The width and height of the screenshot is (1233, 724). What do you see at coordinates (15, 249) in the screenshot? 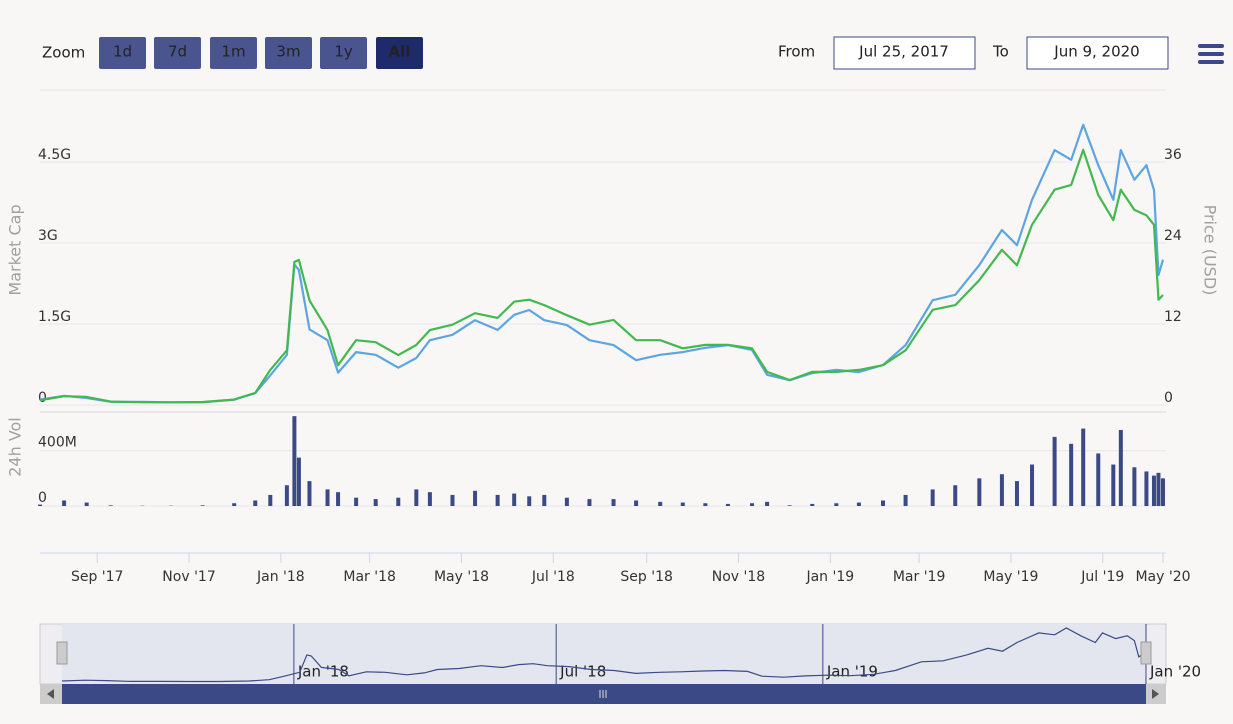
I see `y-axis-title: Market Cap` at bounding box center [15, 249].